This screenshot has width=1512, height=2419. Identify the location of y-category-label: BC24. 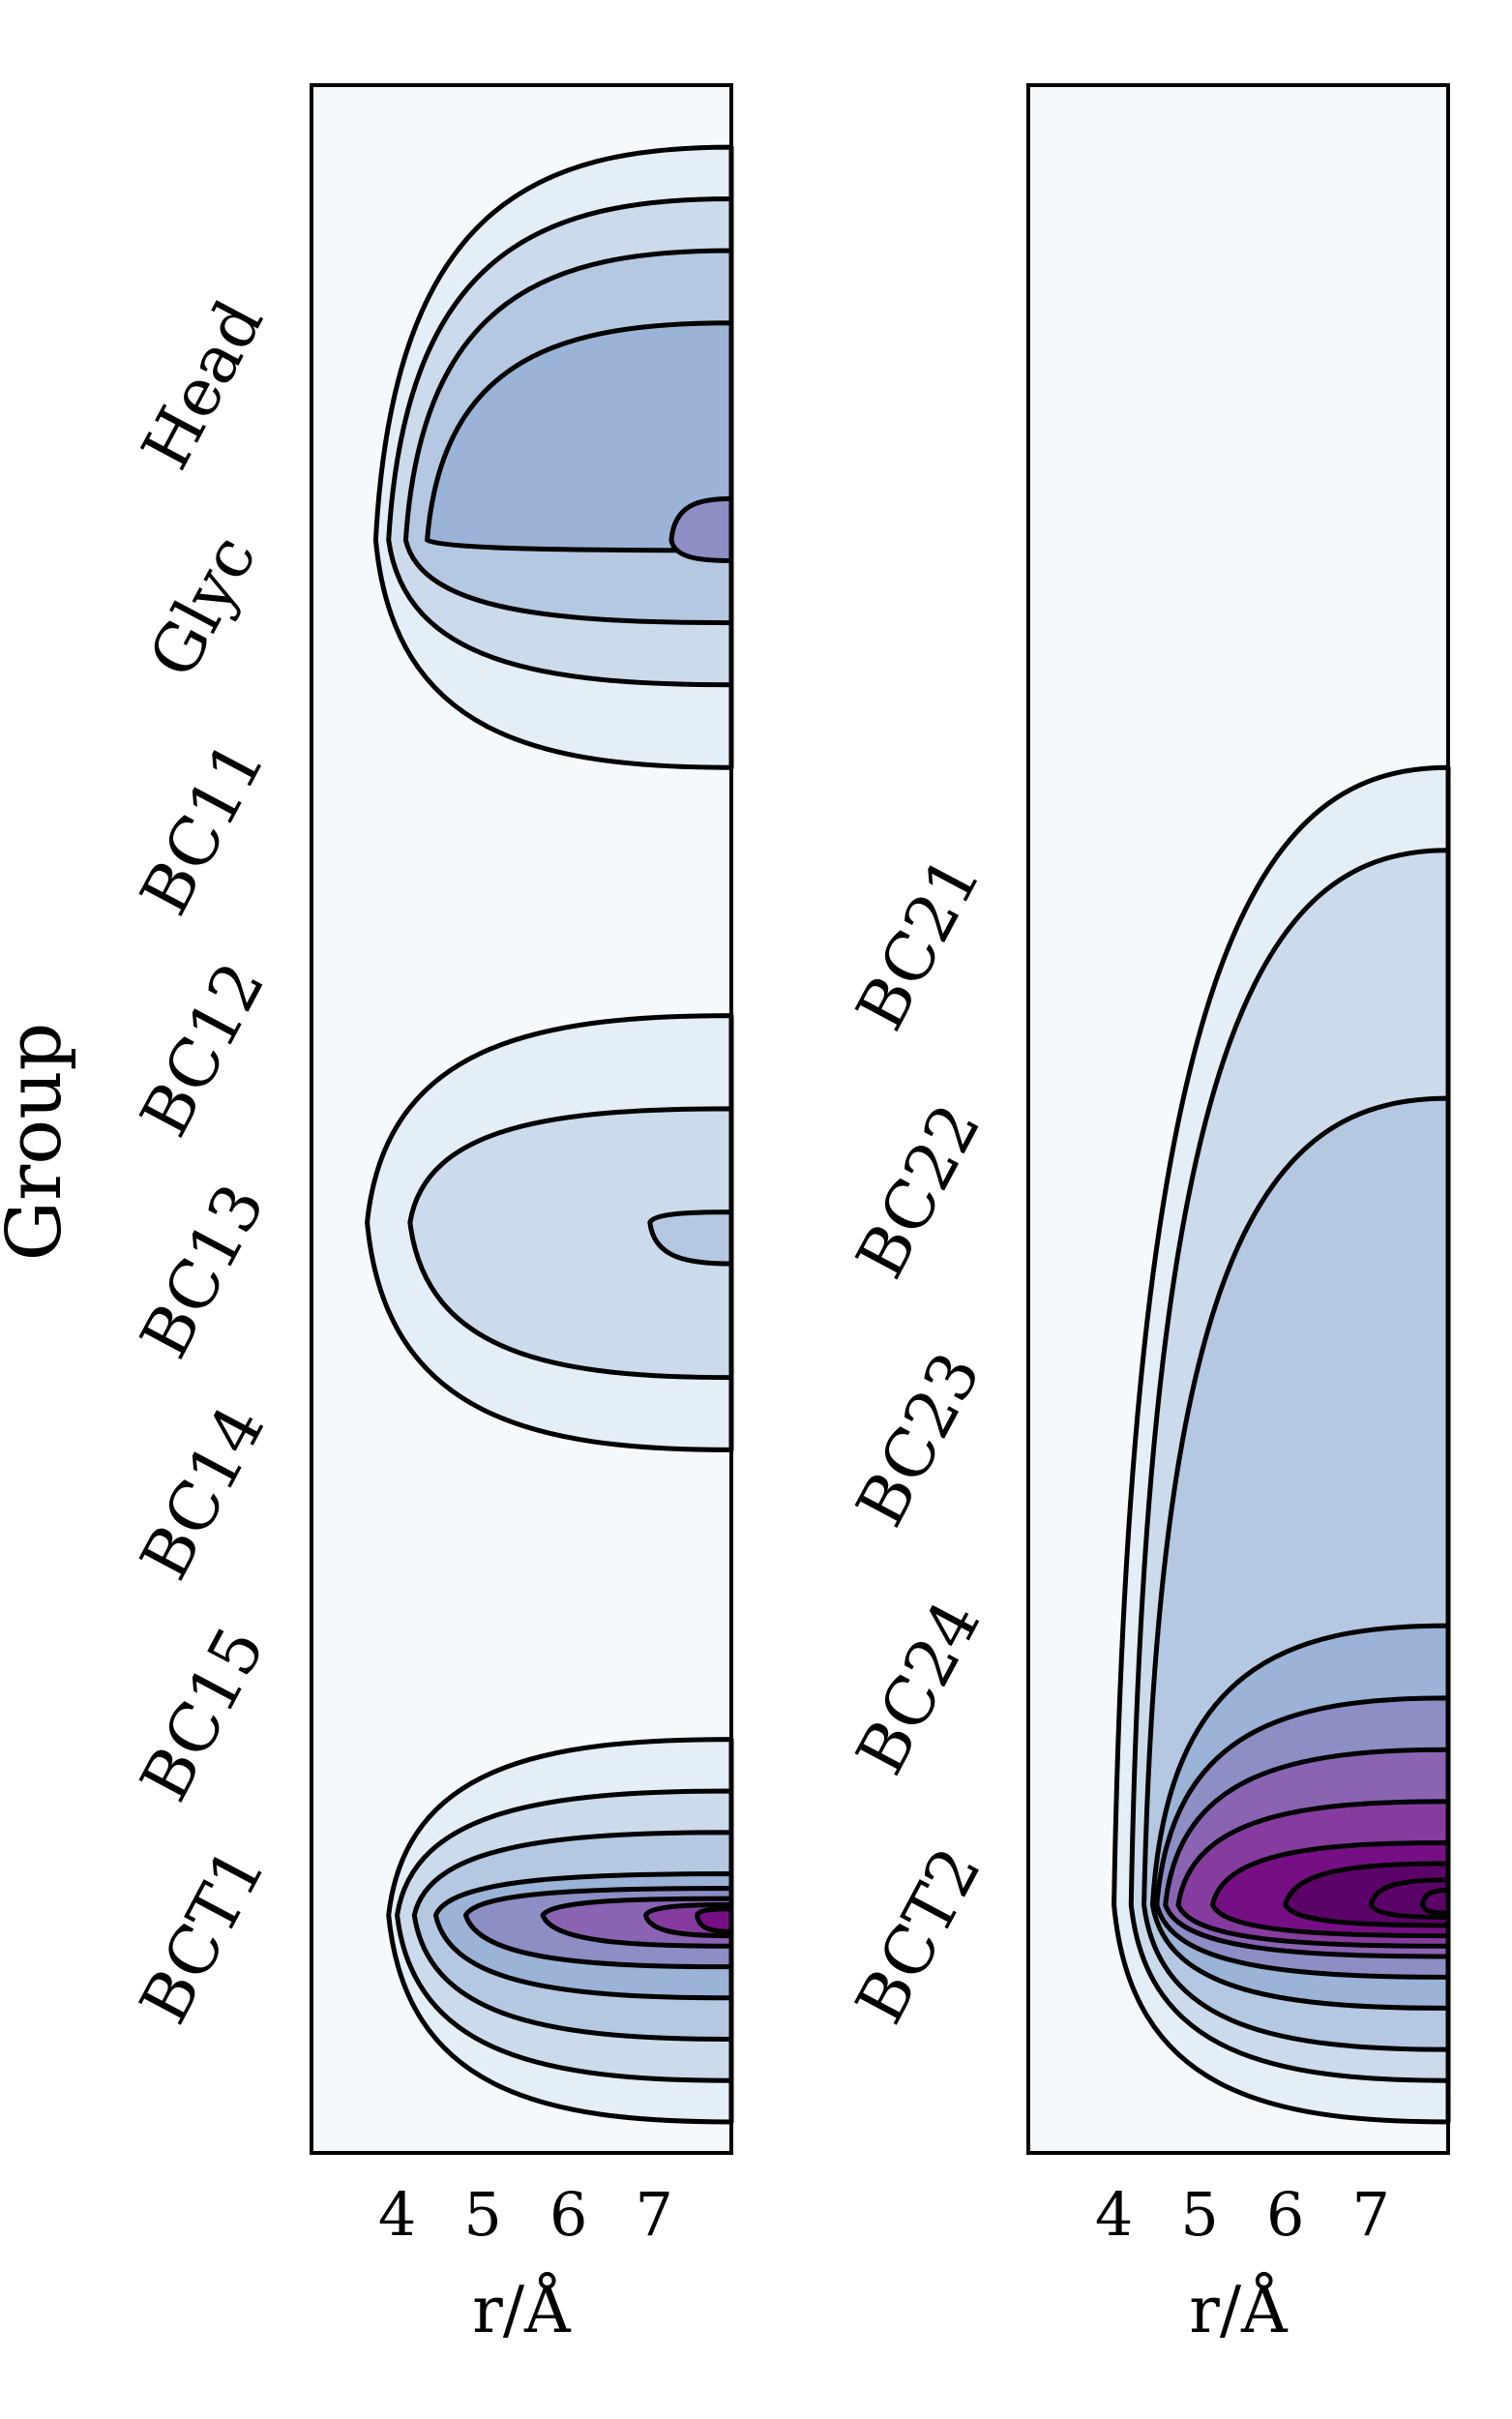
(920, 1688).